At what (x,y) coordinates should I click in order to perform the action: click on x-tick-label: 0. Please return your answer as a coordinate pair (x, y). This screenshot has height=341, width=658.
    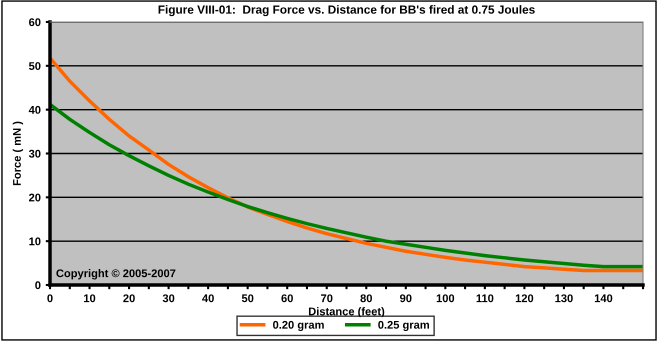
    Looking at the image, I should click on (50, 298).